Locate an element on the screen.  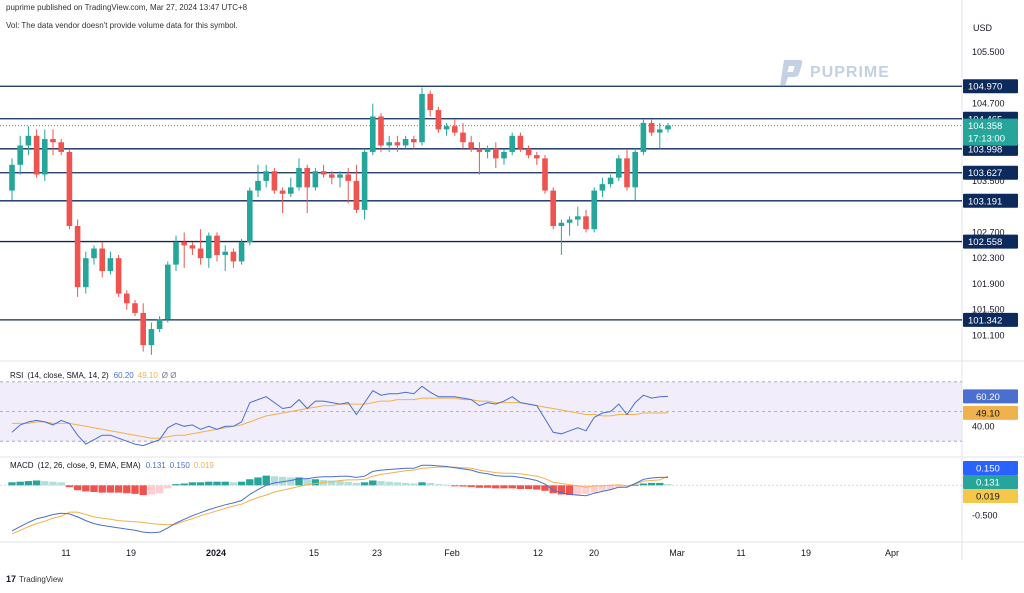
macd-value-label: 0.131 is located at coordinates (988, 483).